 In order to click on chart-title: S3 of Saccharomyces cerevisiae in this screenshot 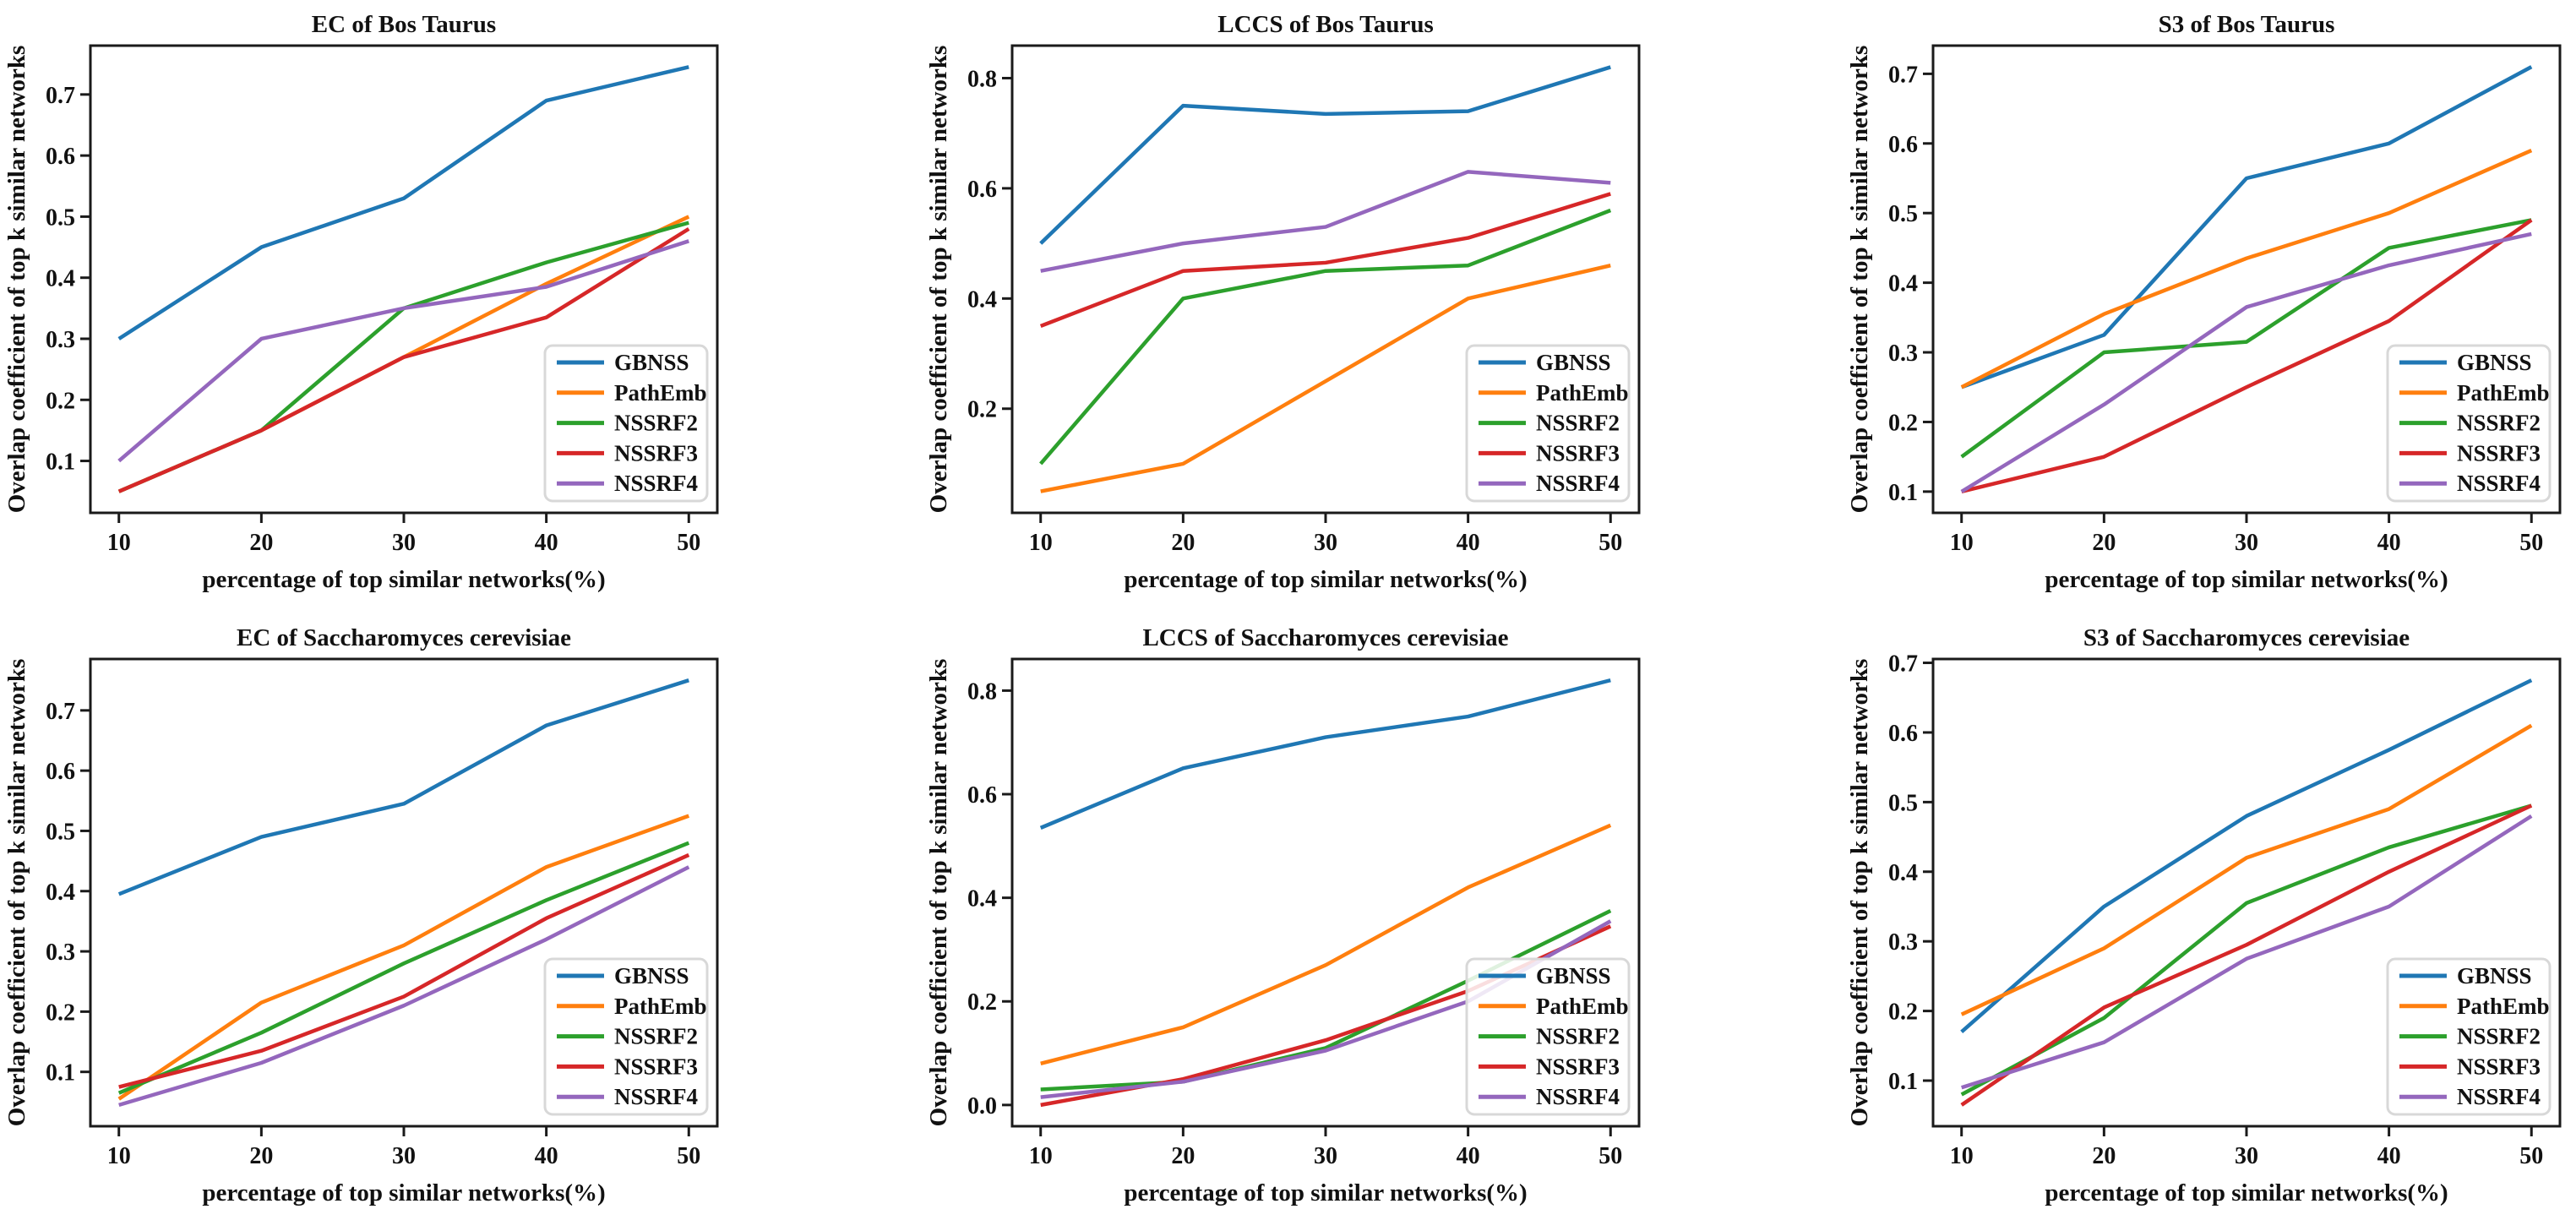, I will do `click(2246, 637)`.